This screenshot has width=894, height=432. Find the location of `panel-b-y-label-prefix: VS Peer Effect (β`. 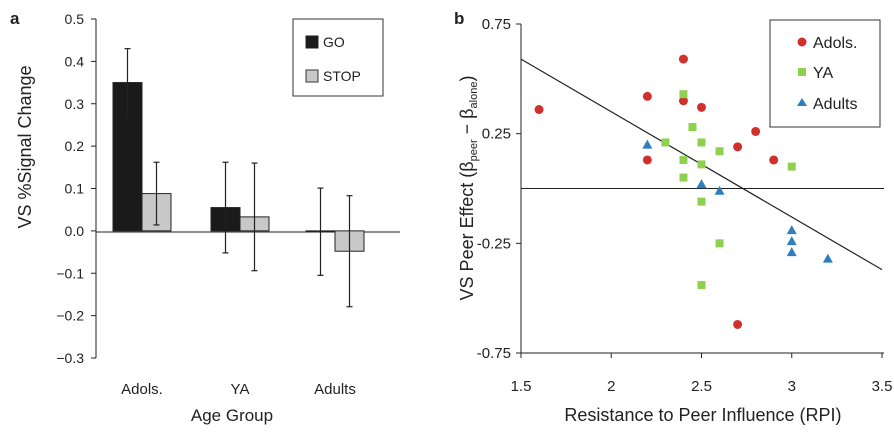

panel-b-y-label-prefix: VS Peer Effect (β is located at coordinates (467, 230).